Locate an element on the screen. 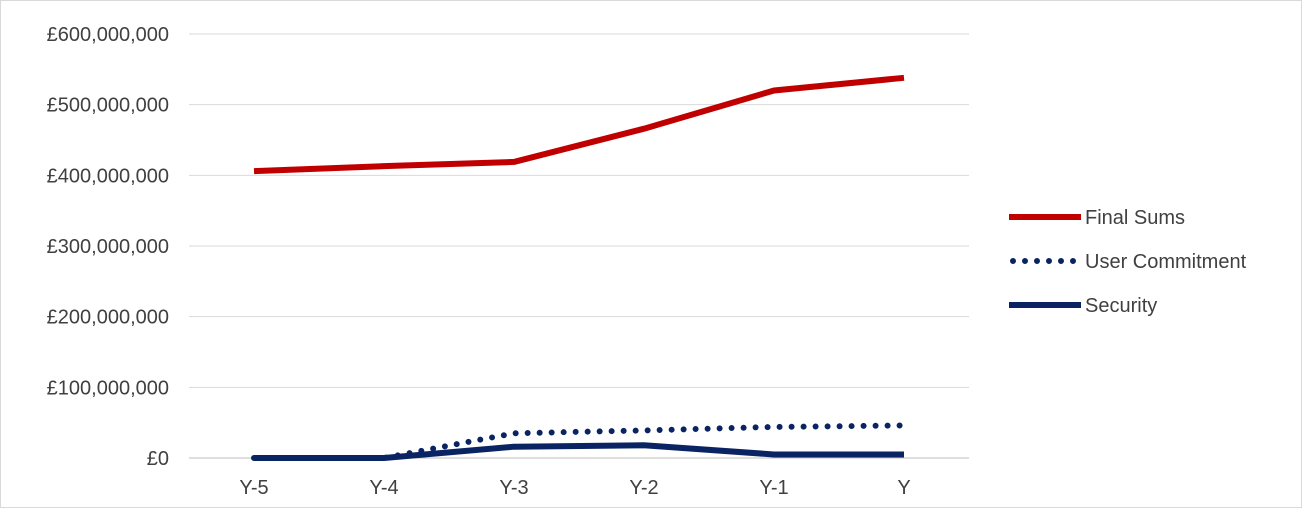 The width and height of the screenshot is (1304, 510). legend-label: Final Sums is located at coordinates (1135, 218).